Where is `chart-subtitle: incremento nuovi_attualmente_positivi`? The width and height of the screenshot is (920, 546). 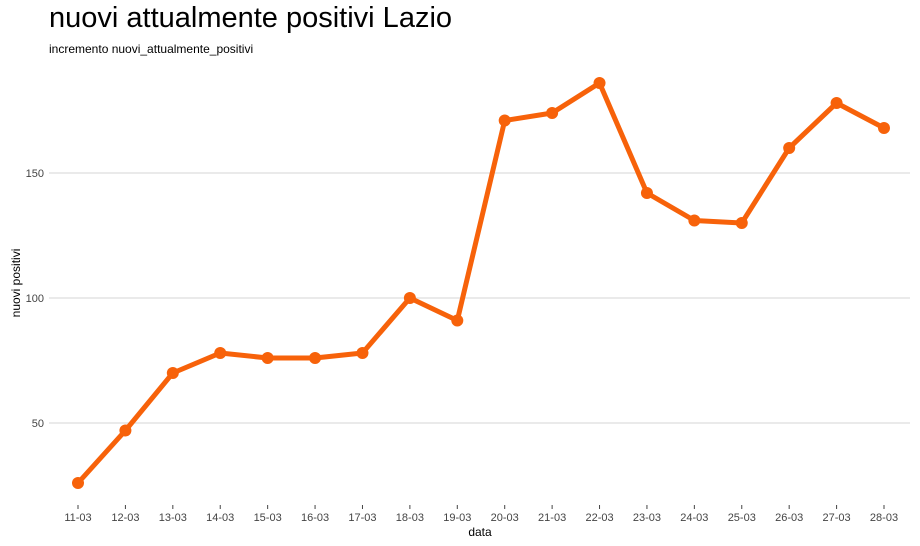 chart-subtitle: incremento nuovi_attualmente_positivi is located at coordinates (151, 49).